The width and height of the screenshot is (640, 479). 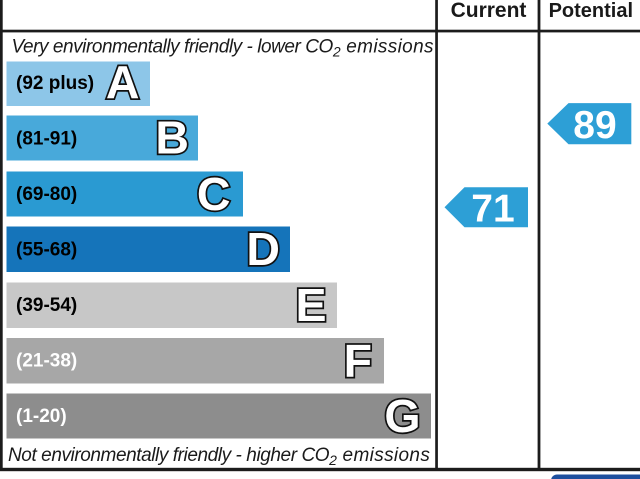 I want to click on svg-text: (92 plus), so click(x=55, y=83).